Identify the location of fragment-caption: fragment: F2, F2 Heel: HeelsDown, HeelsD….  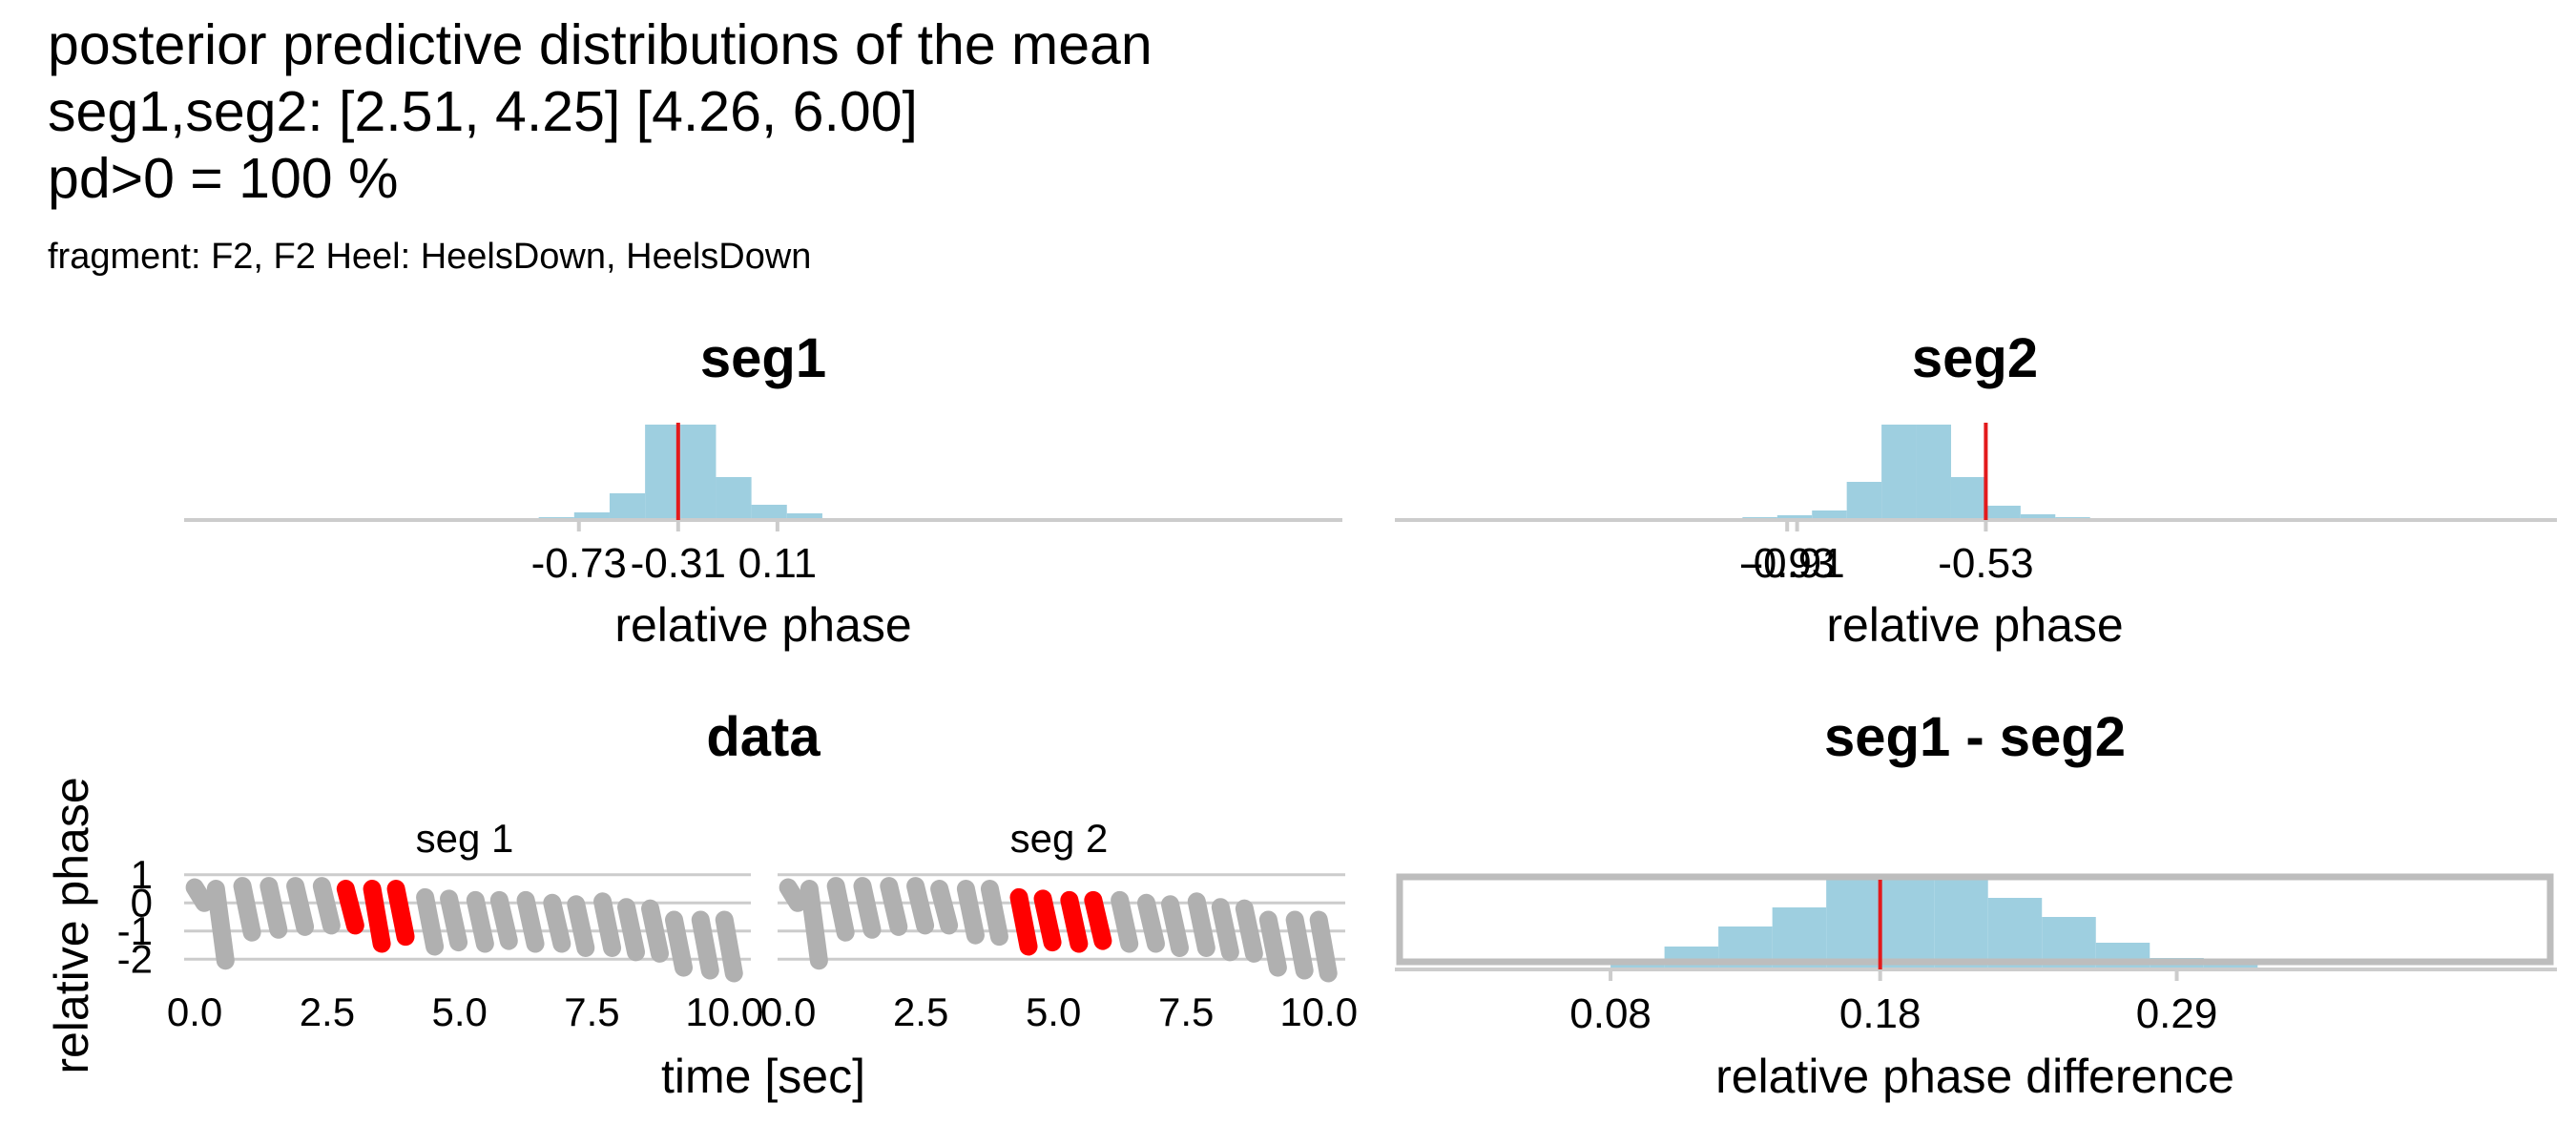
(430, 257).